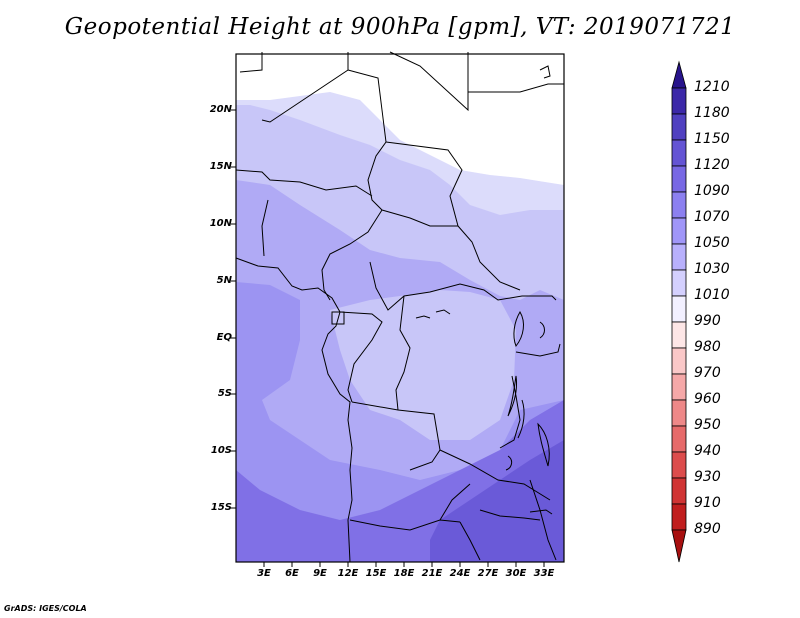  Describe the element at coordinates (423, 365) in the screenshot. I see `field-1030b` at that location.